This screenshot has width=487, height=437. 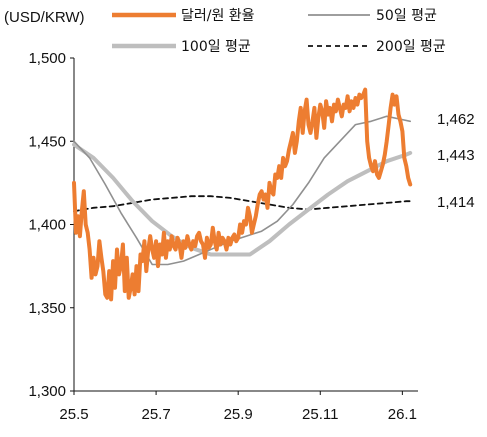 I want to click on y-tick-label: 1,500, so click(x=47, y=58).